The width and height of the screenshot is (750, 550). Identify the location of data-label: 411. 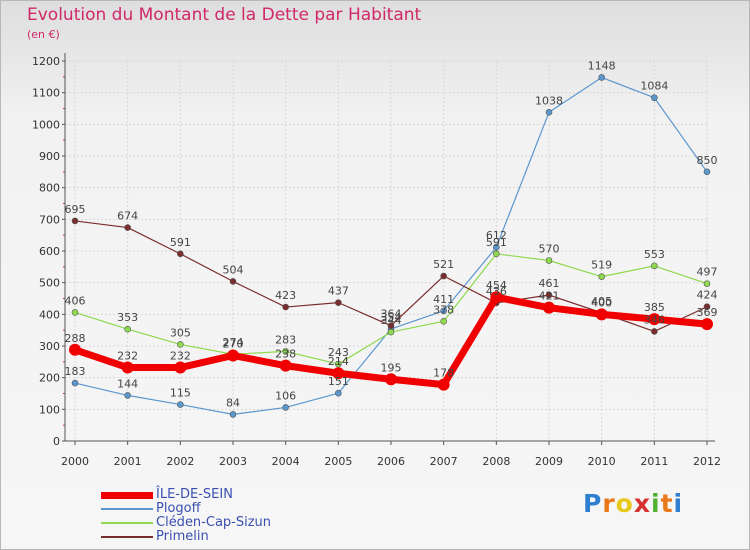
(443, 299).